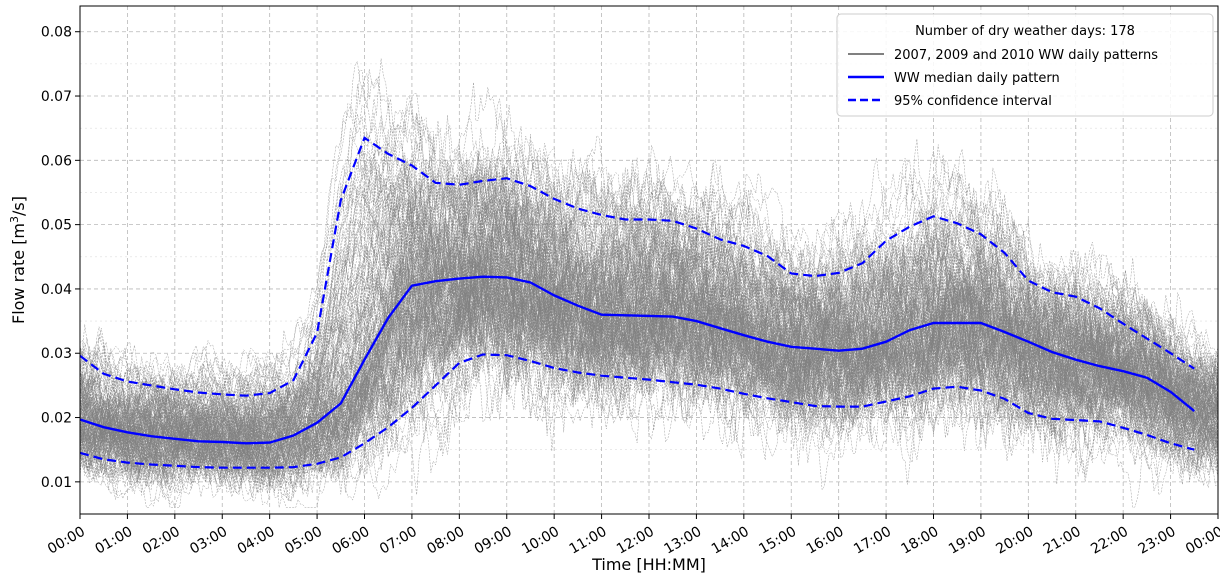 This screenshot has height=576, width=1220. I want to click on x-tick-label: 19:00, so click(967, 541).